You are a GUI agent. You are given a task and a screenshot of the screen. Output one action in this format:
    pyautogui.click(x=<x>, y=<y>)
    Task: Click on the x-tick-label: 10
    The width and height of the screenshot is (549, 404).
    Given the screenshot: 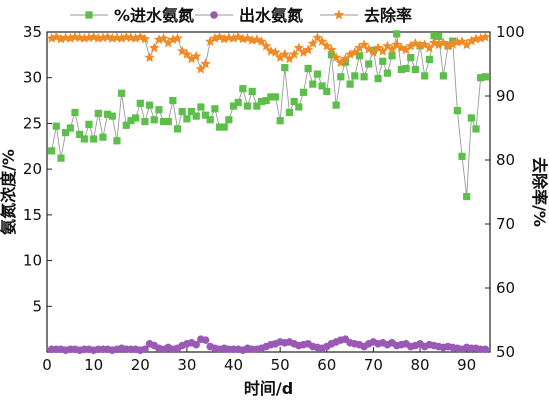 What is the action you would take?
    pyautogui.click(x=93, y=365)
    